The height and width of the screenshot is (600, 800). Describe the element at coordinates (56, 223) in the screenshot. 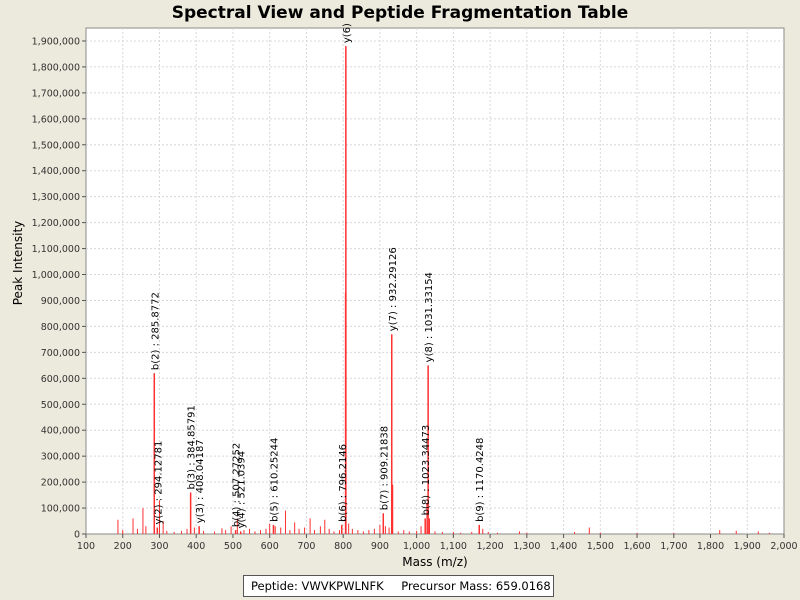

I see `y-tick-label: 1,200,000` at that location.